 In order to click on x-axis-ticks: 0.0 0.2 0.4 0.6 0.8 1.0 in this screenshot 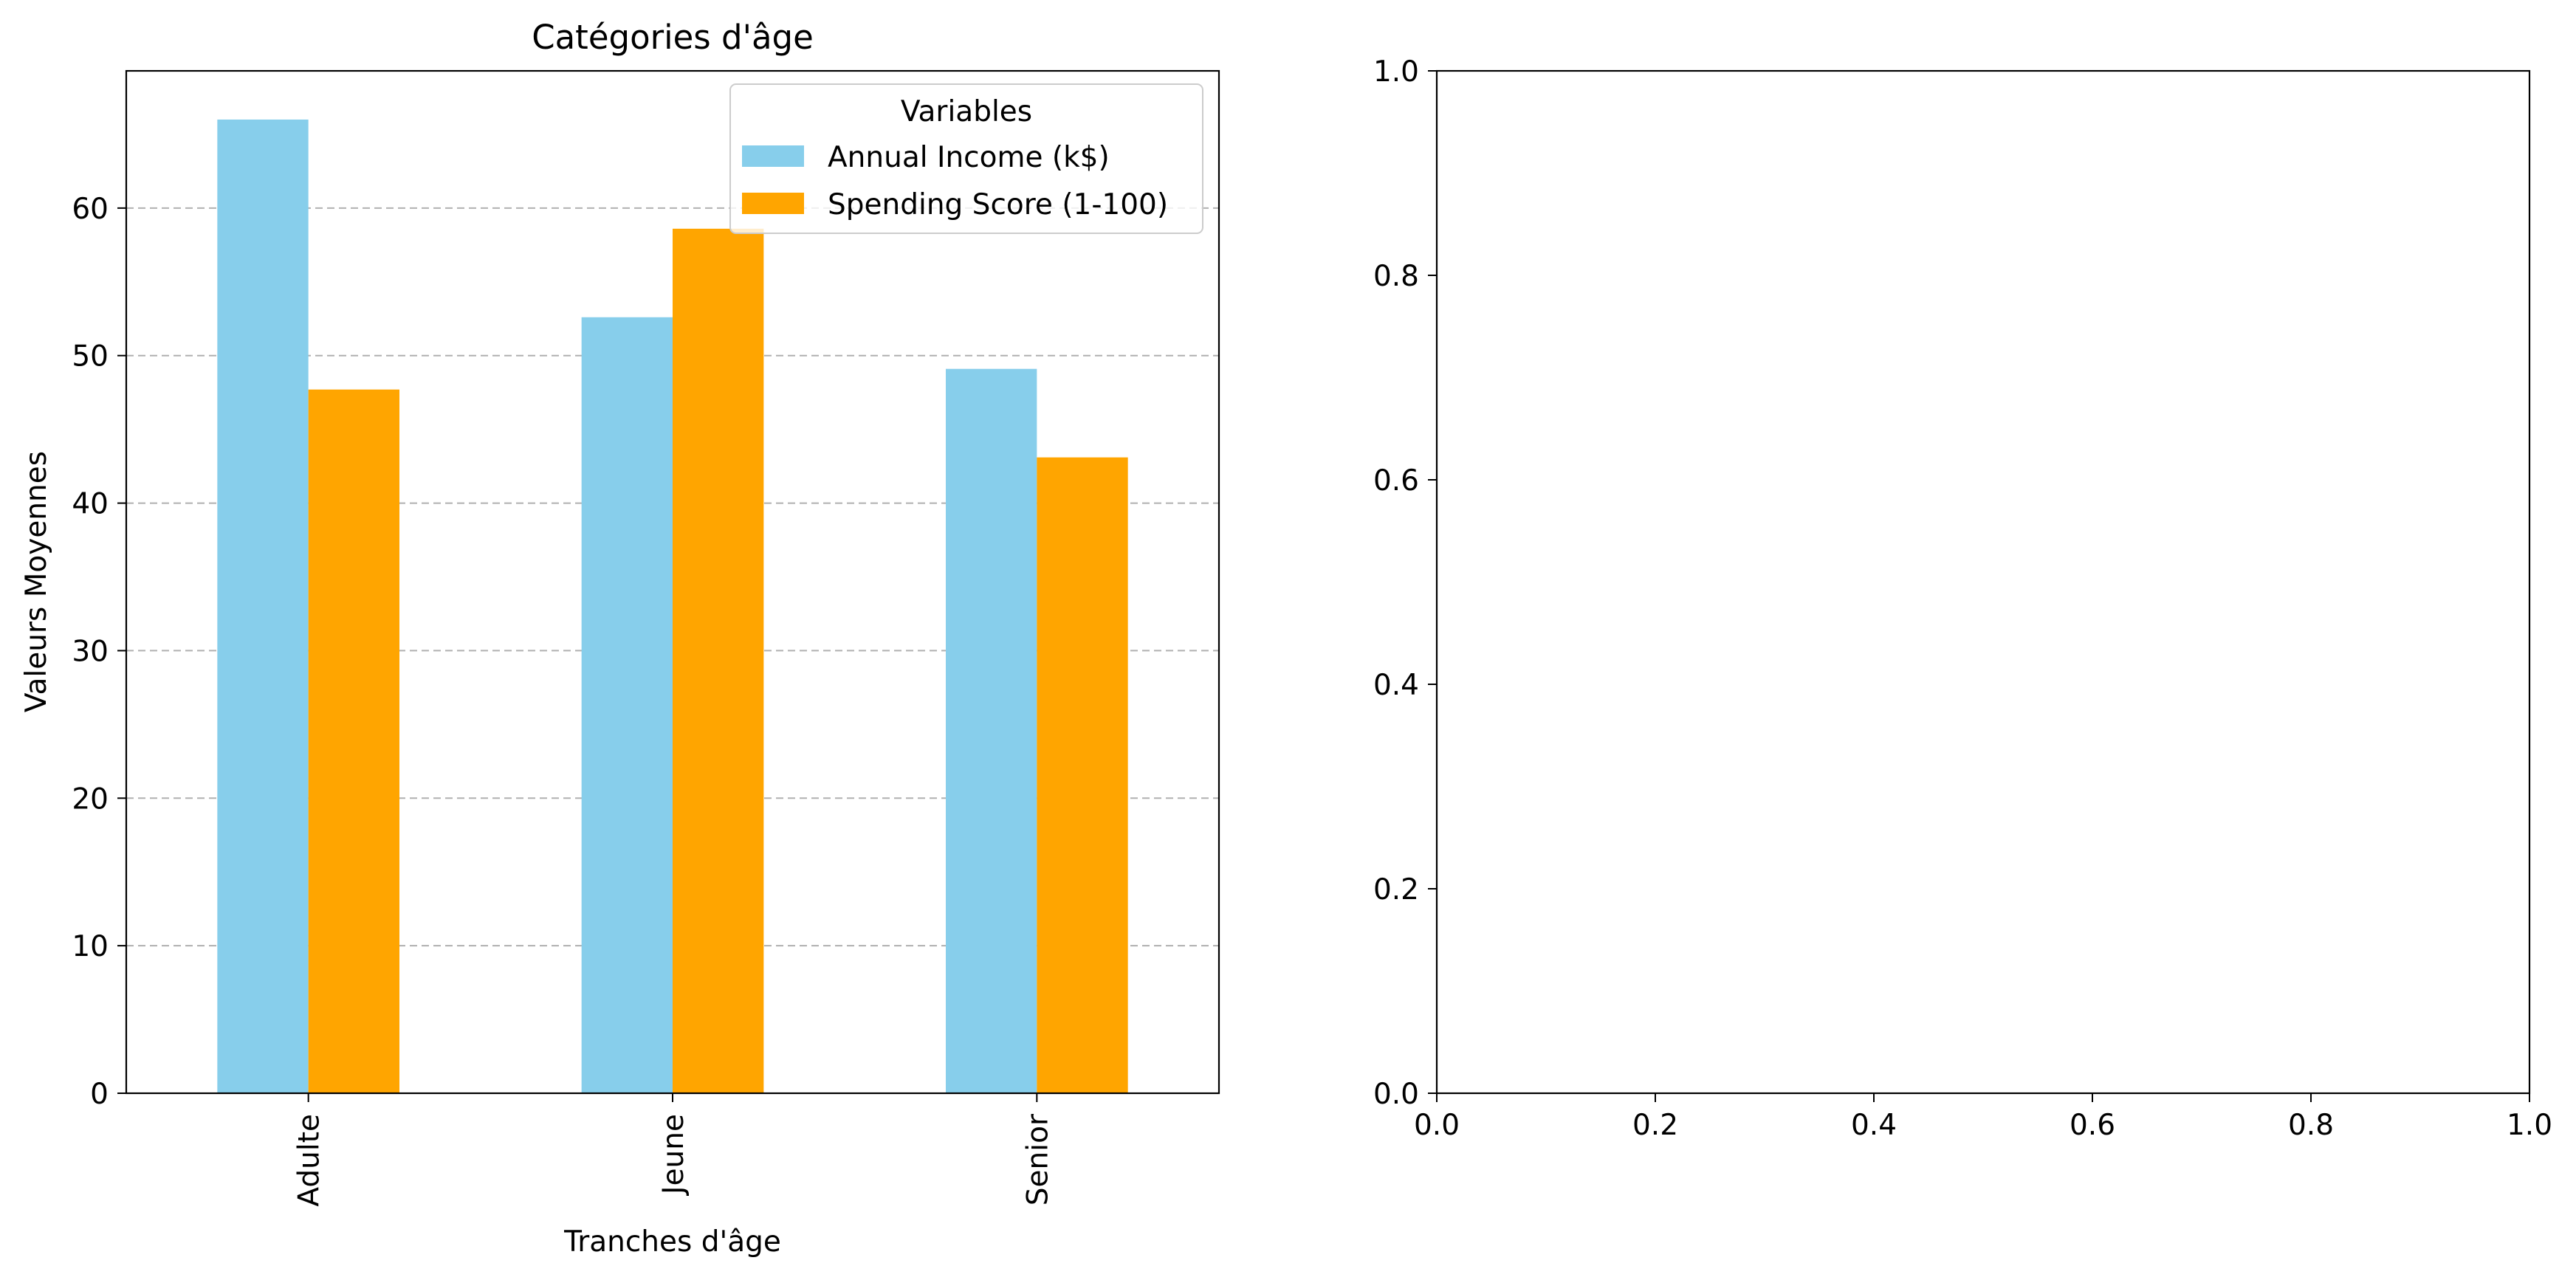, I will do `click(1983, 1117)`.